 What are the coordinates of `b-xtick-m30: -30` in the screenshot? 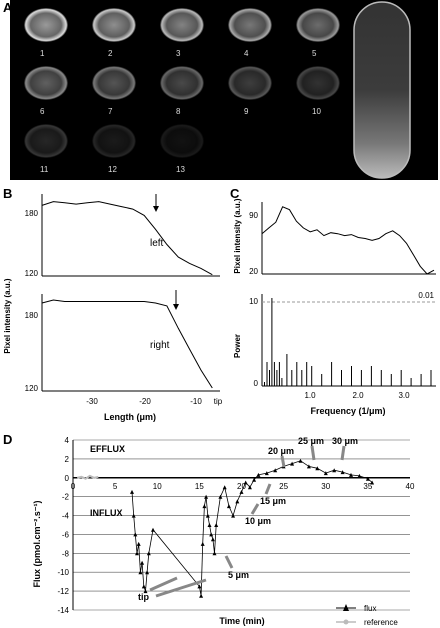 It's located at (92, 401).